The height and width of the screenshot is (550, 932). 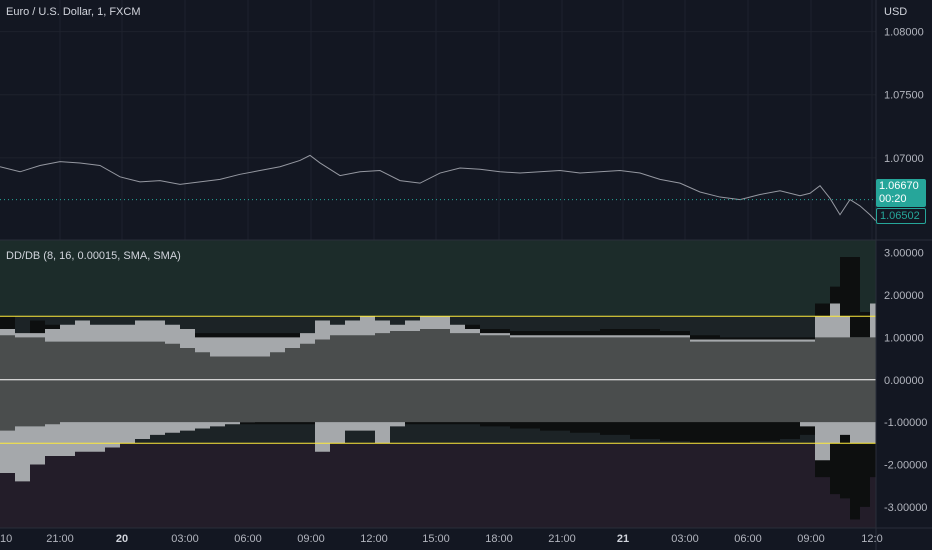 I want to click on time-tick-label: 15:00, so click(x=436, y=539).